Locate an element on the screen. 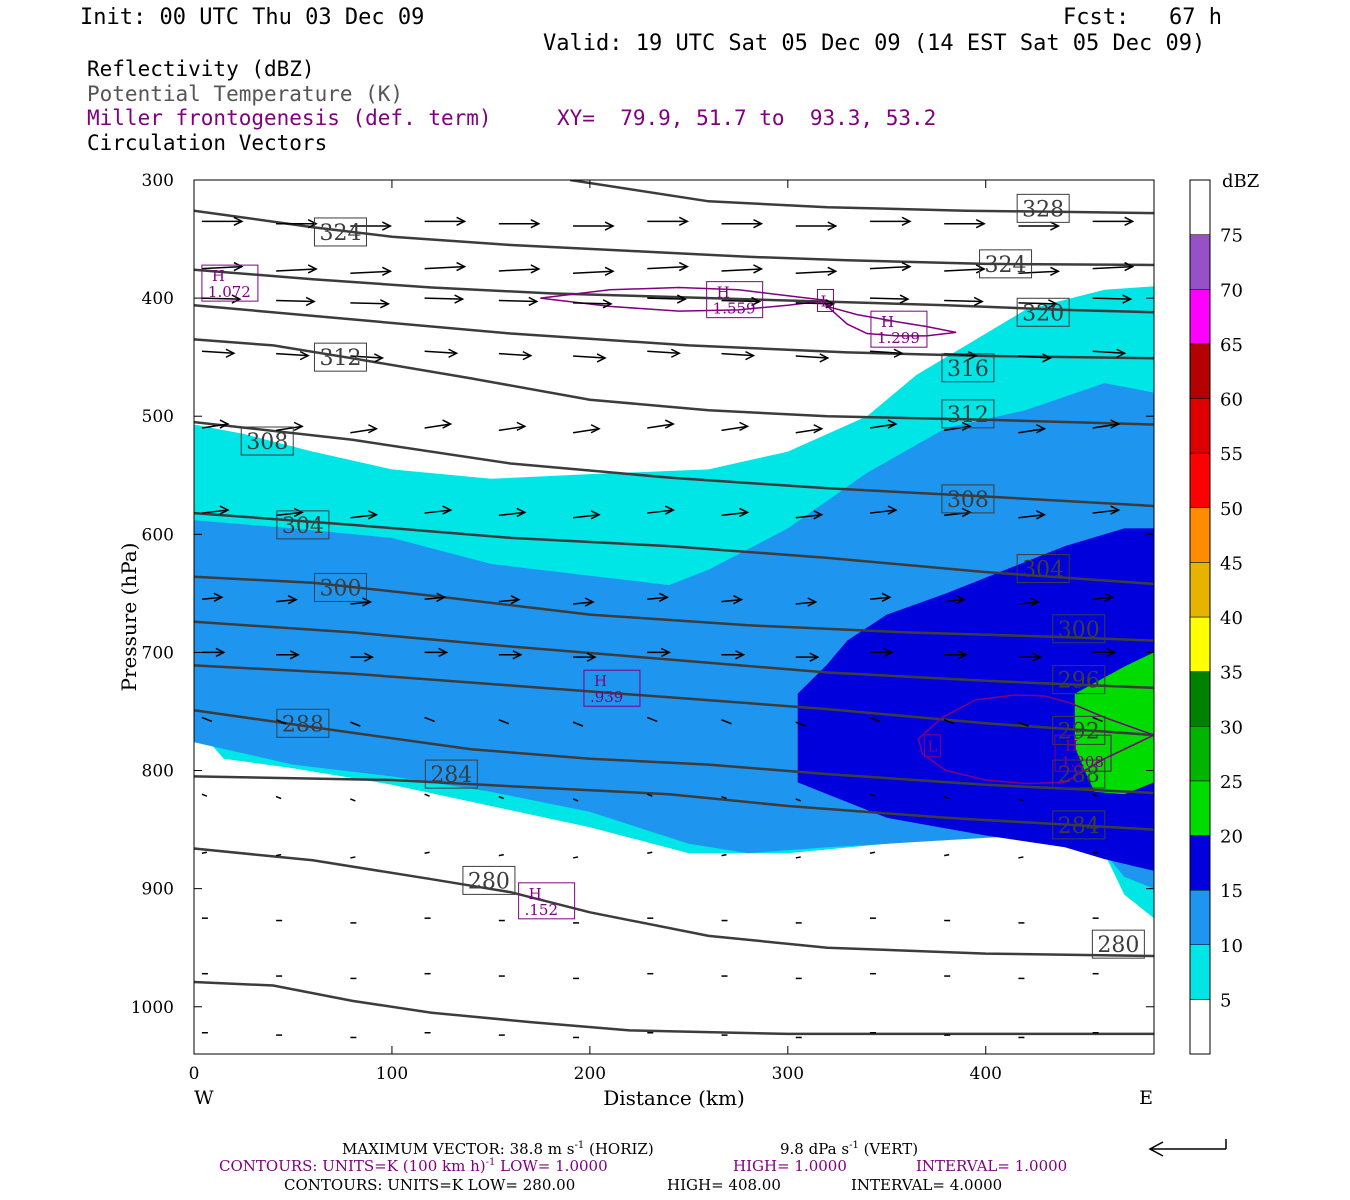 This screenshot has width=1350, height=1200. y-tick-label: 1000 is located at coordinates (152, 1008).